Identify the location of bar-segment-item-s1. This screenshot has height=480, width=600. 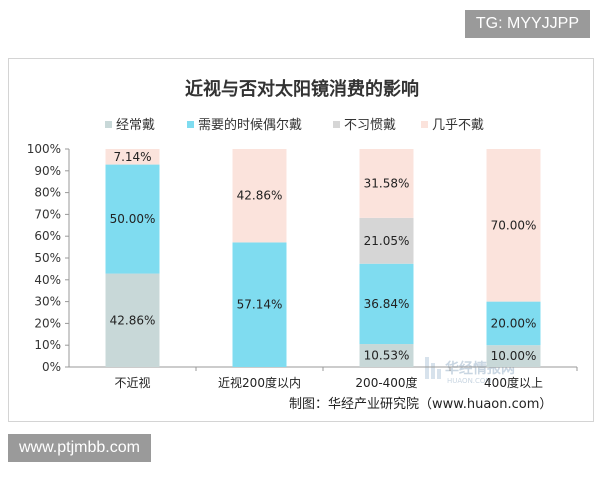
(132, 219).